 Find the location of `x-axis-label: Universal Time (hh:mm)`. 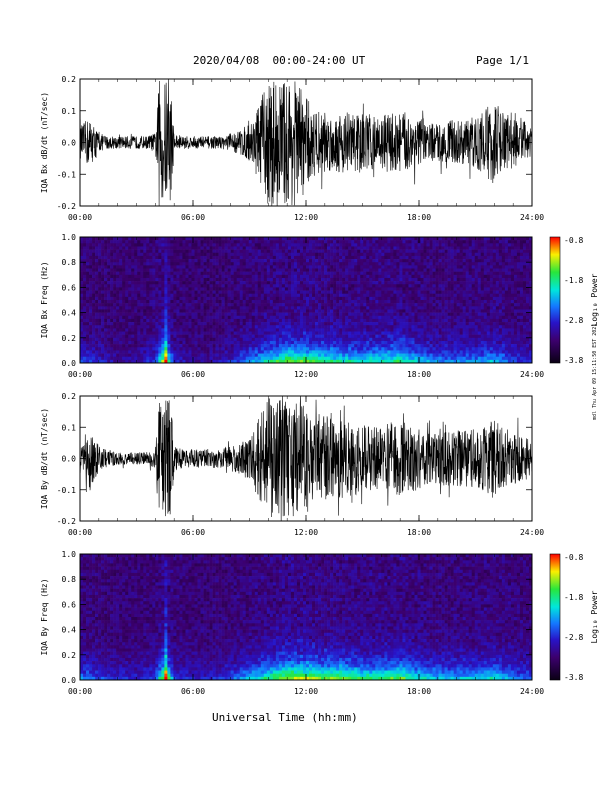

x-axis-label: Universal Time (hh:mm) is located at coordinates (285, 717).